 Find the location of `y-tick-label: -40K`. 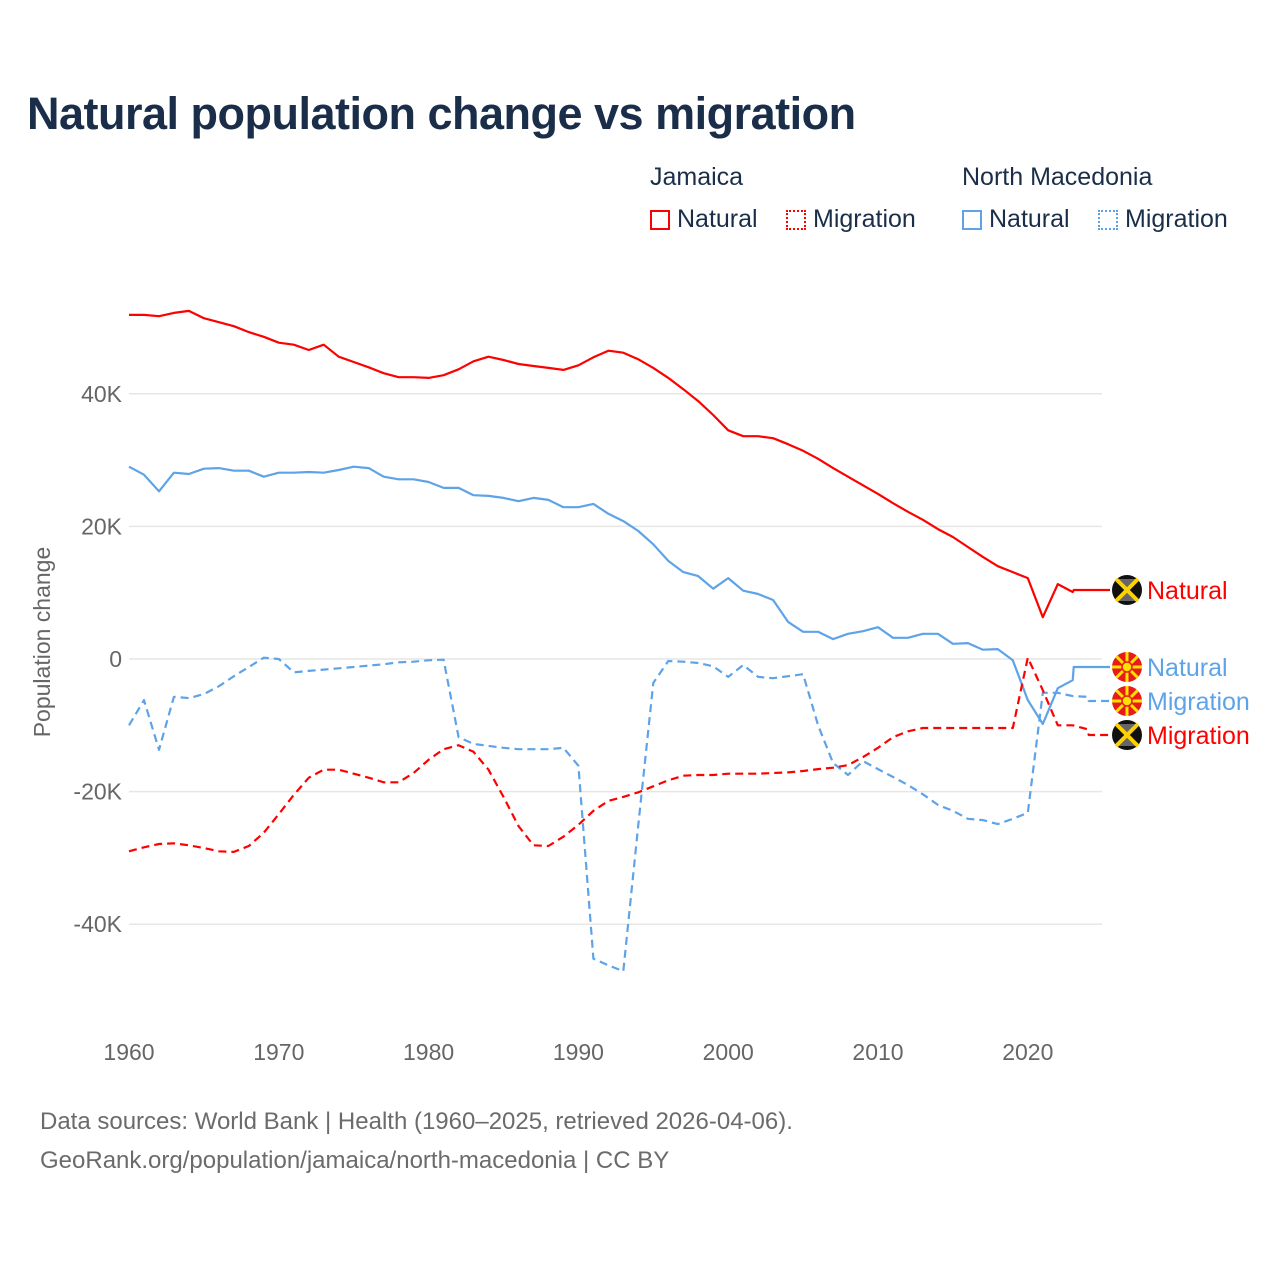

y-tick-label: -40K is located at coordinates (97, 924).